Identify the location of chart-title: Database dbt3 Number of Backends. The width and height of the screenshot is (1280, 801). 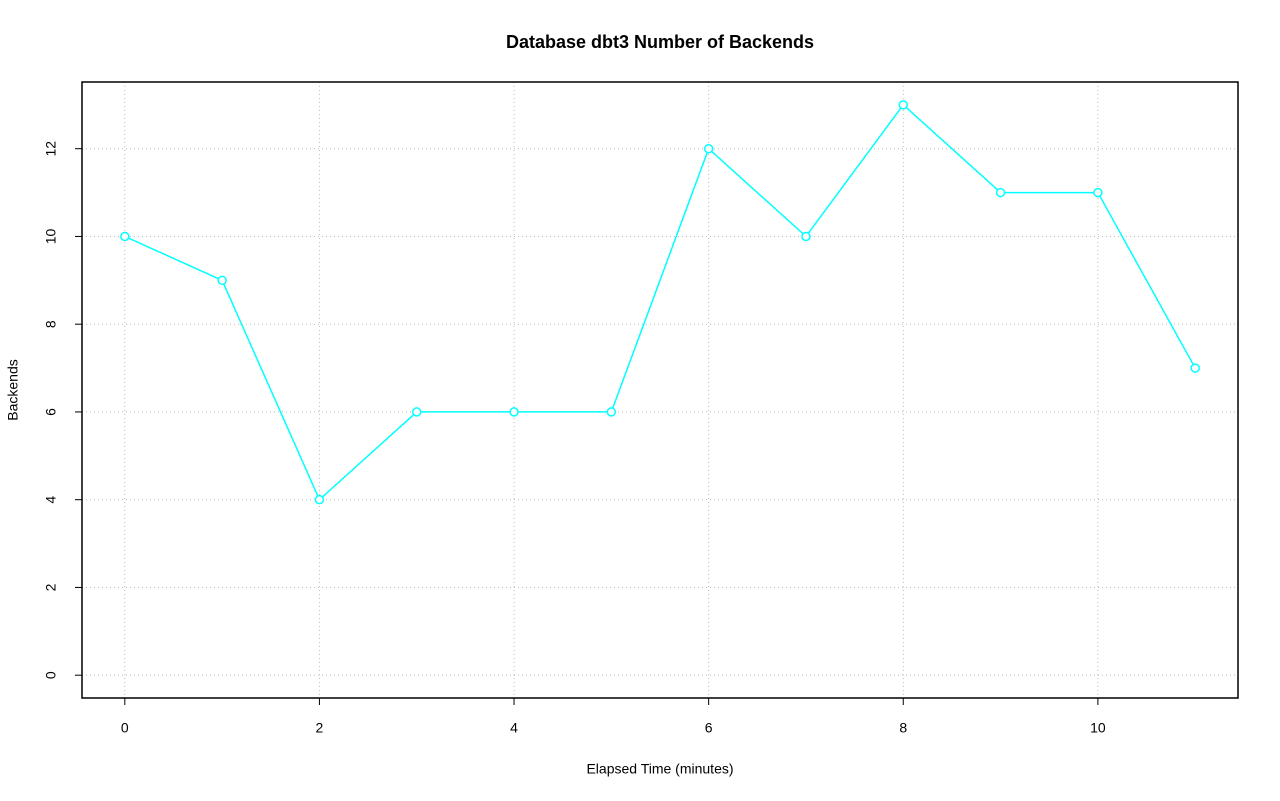
(660, 42).